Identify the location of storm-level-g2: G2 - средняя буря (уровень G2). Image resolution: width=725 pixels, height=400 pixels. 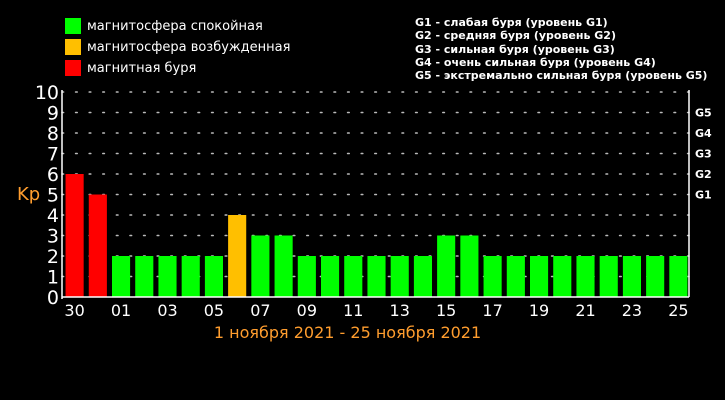
(515, 36).